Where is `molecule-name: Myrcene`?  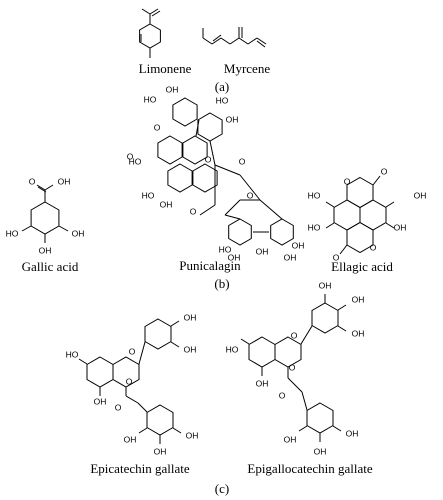 molecule-name: Myrcene is located at coordinates (247, 68).